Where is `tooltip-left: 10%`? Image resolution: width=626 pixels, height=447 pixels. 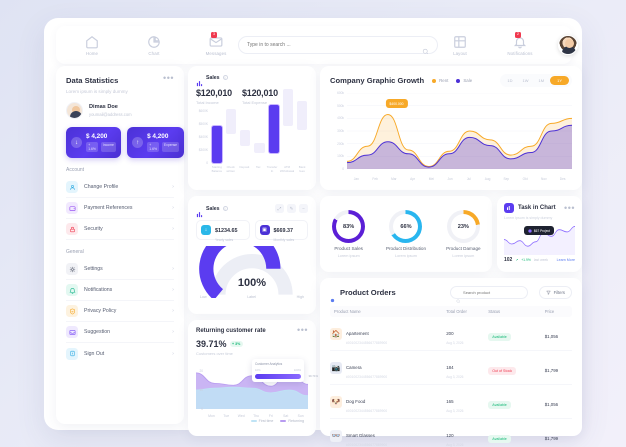
tooltip-left: 10% is located at coordinates (258, 369).